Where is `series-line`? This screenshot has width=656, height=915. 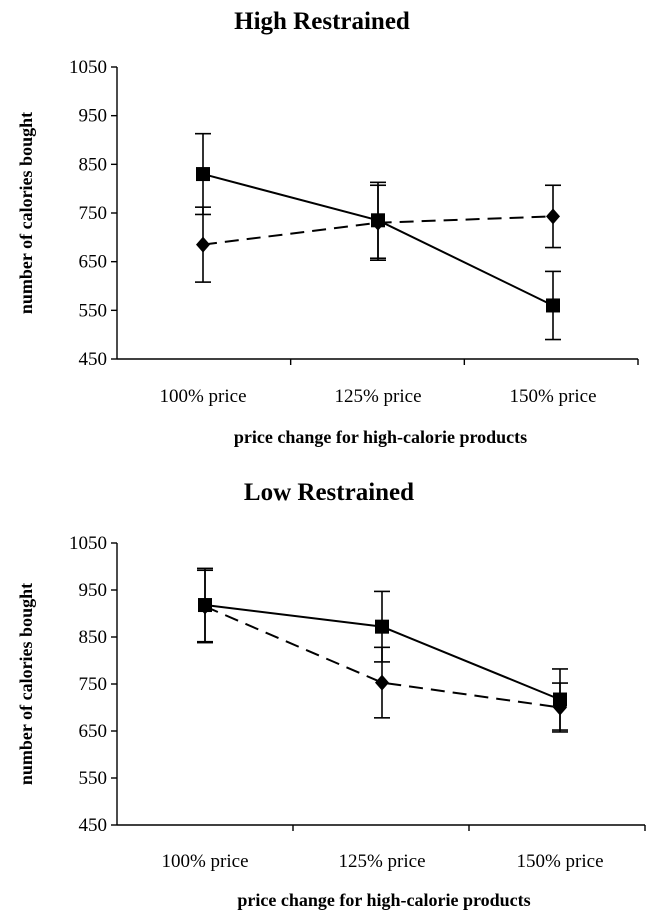 series-line is located at coordinates (382, 657).